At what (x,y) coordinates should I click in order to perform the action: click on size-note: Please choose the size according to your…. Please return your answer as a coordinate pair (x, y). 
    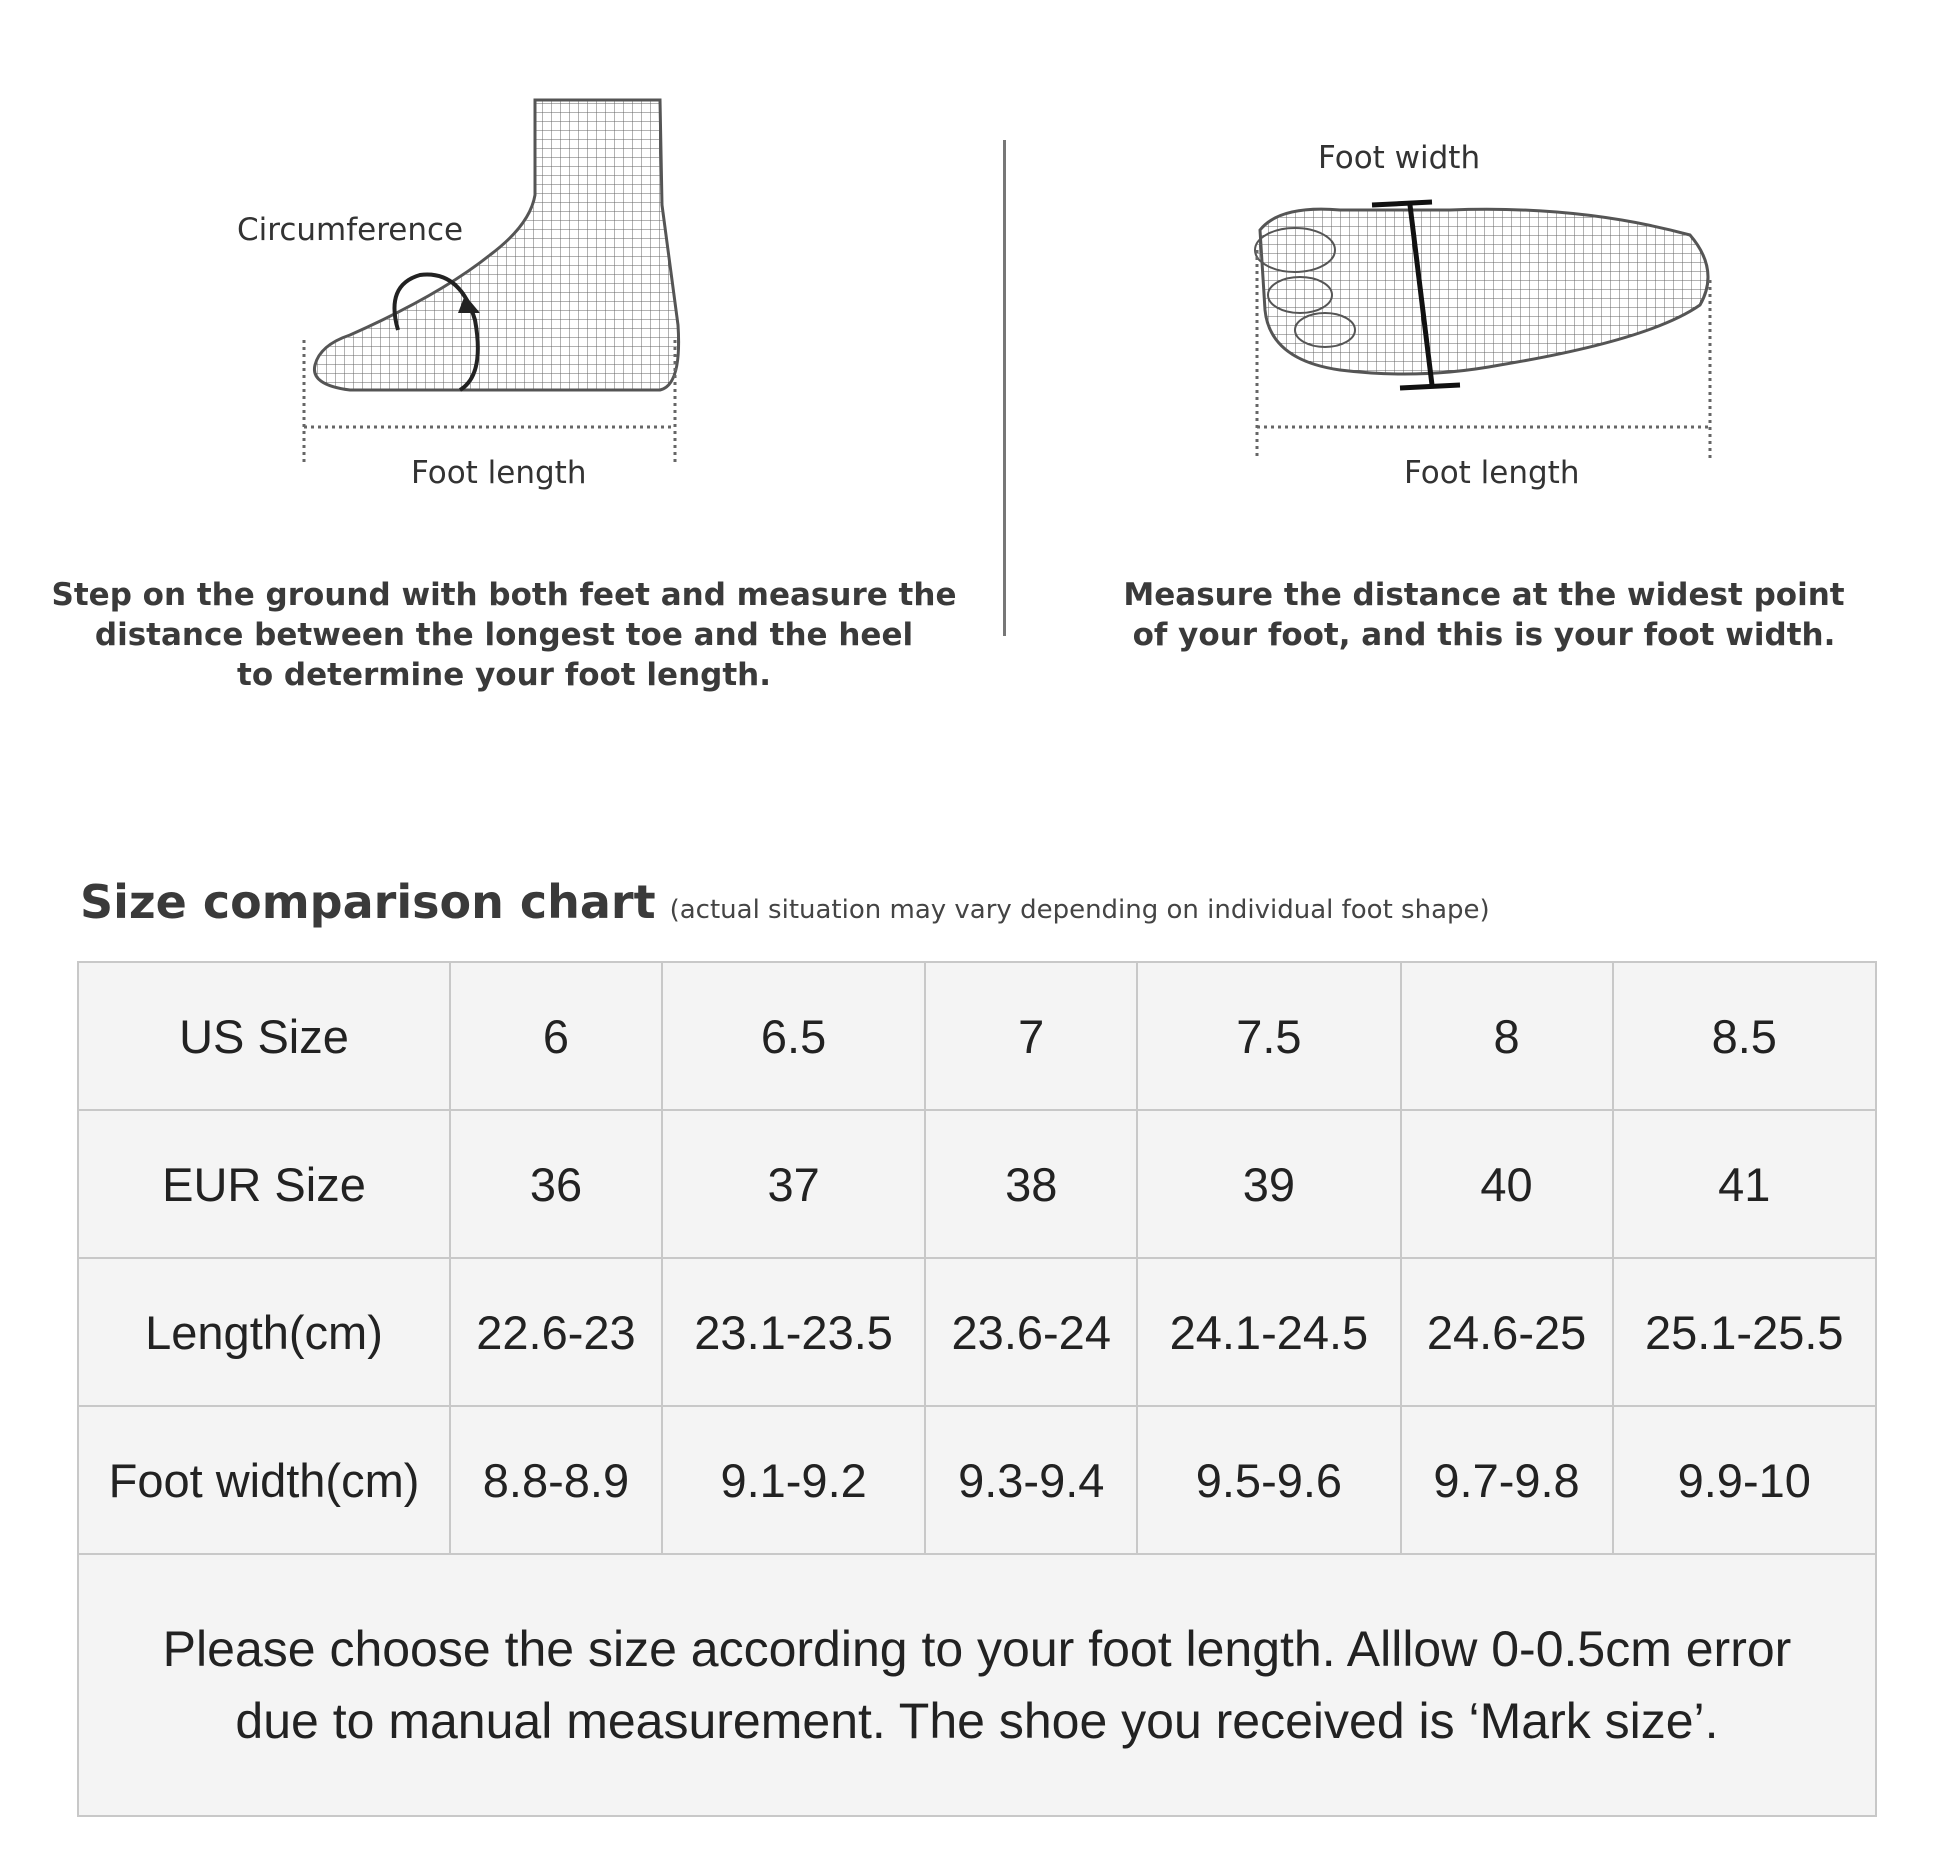
    Looking at the image, I should click on (977, 1685).